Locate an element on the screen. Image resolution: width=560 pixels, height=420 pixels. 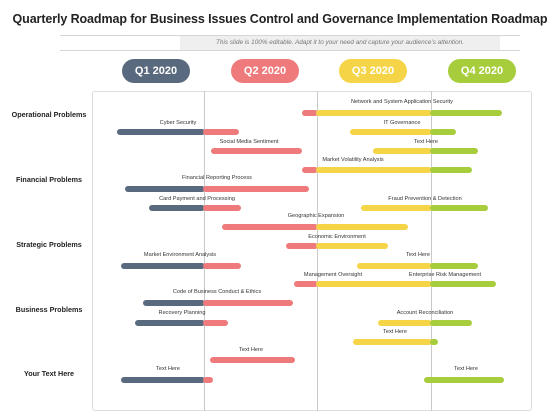
task-label: Recovery Planning is located at coordinates (182, 313).